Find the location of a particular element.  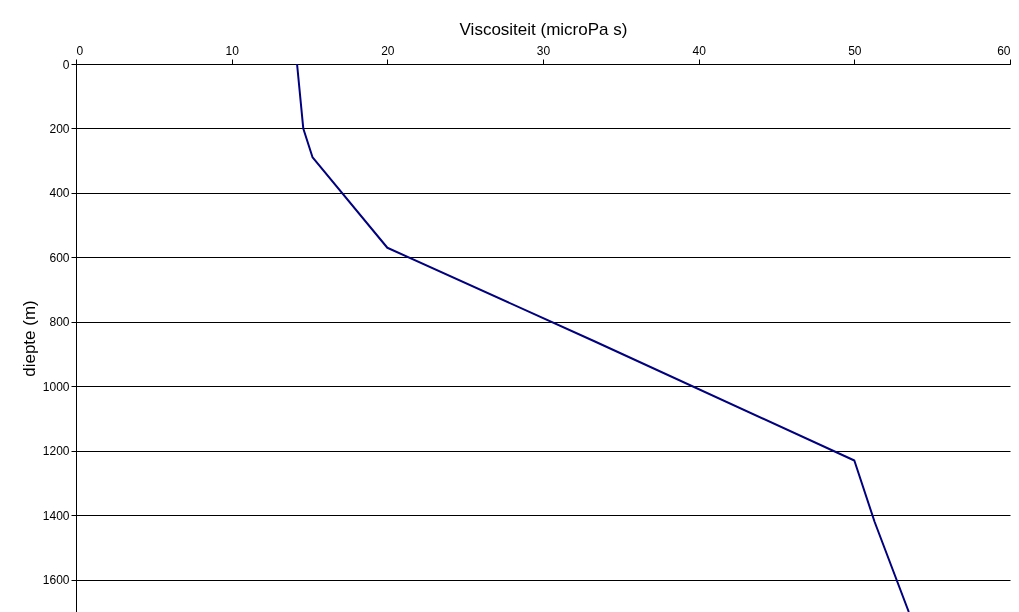

x-axis-title: Viscositeit (microPa s) is located at coordinates (543, 29).